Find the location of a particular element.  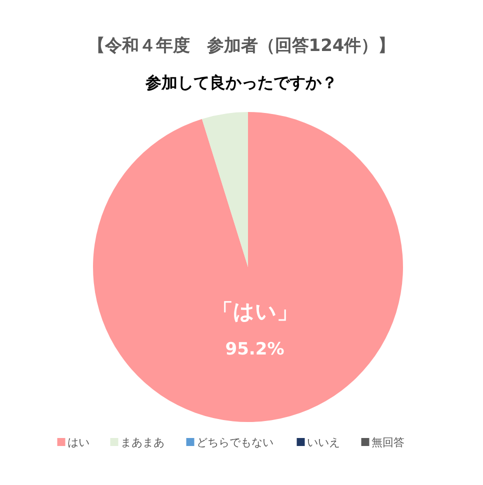

chart-title: 【令和４年度 参加者（回答124件）】 is located at coordinates (242, 46).